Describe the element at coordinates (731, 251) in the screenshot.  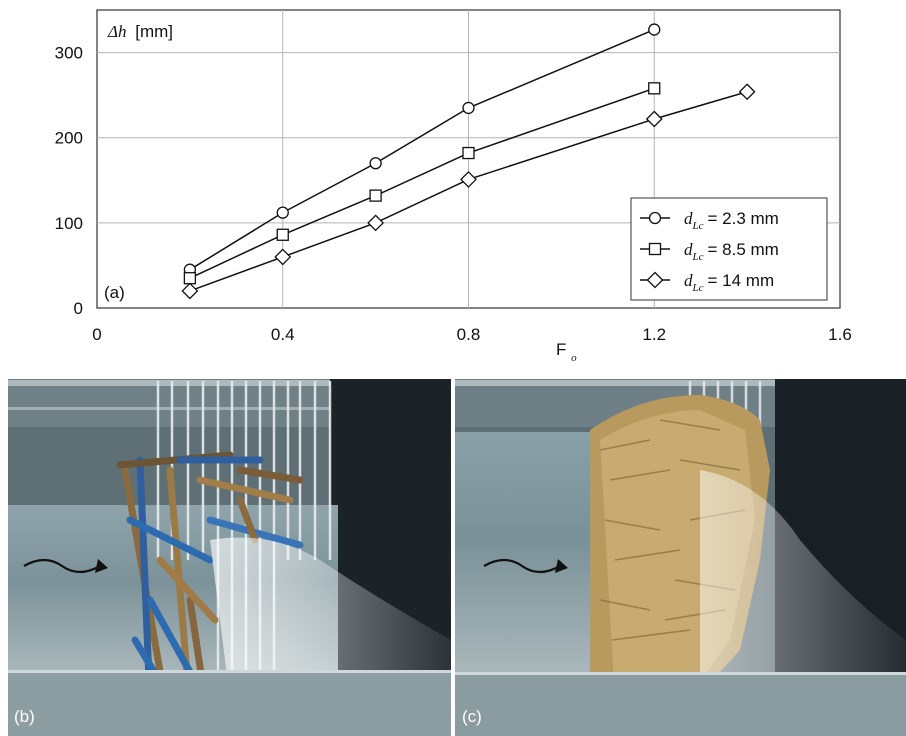
I see `legend-label: dLc = 8.5 mm` at that location.